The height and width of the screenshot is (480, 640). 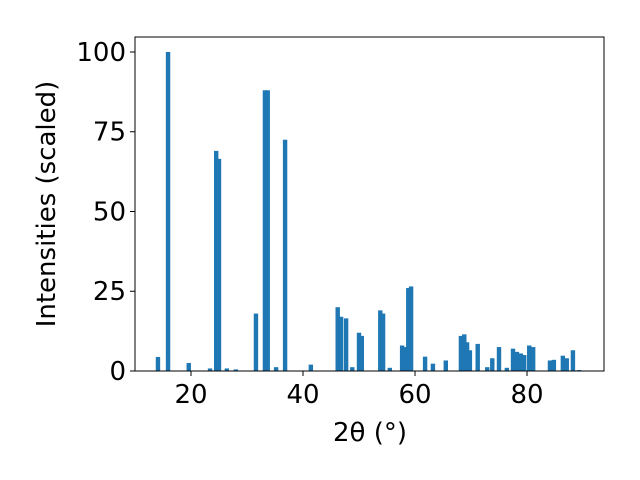 What do you see at coordinates (101, 53) in the screenshot?
I see `y-tick-label: 100` at bounding box center [101, 53].